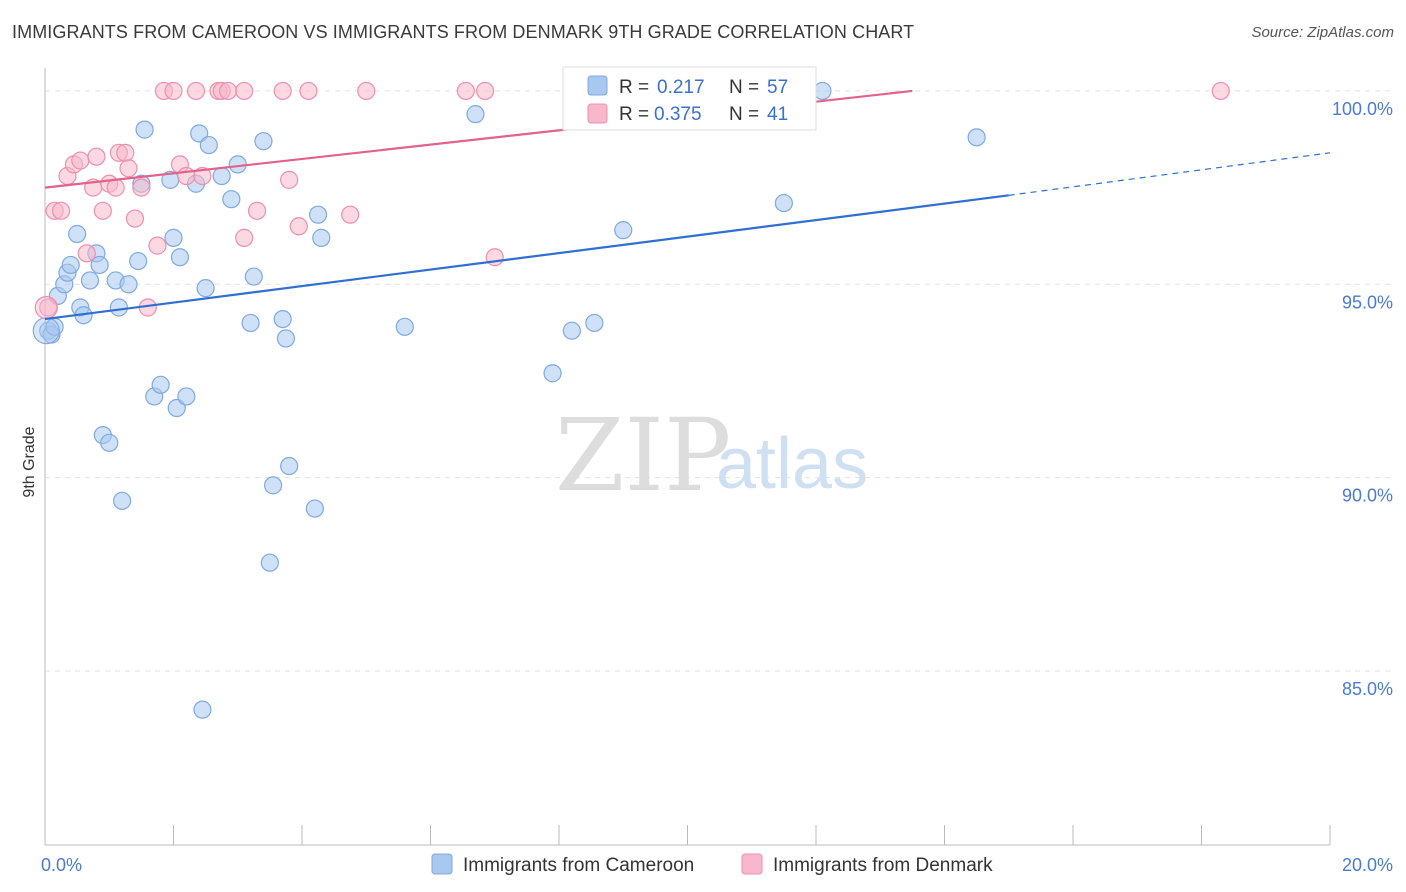 The height and width of the screenshot is (892, 1406). Describe the element at coordinates (744, 114) in the screenshot. I see `legend-n-label-denmark: N =` at that location.